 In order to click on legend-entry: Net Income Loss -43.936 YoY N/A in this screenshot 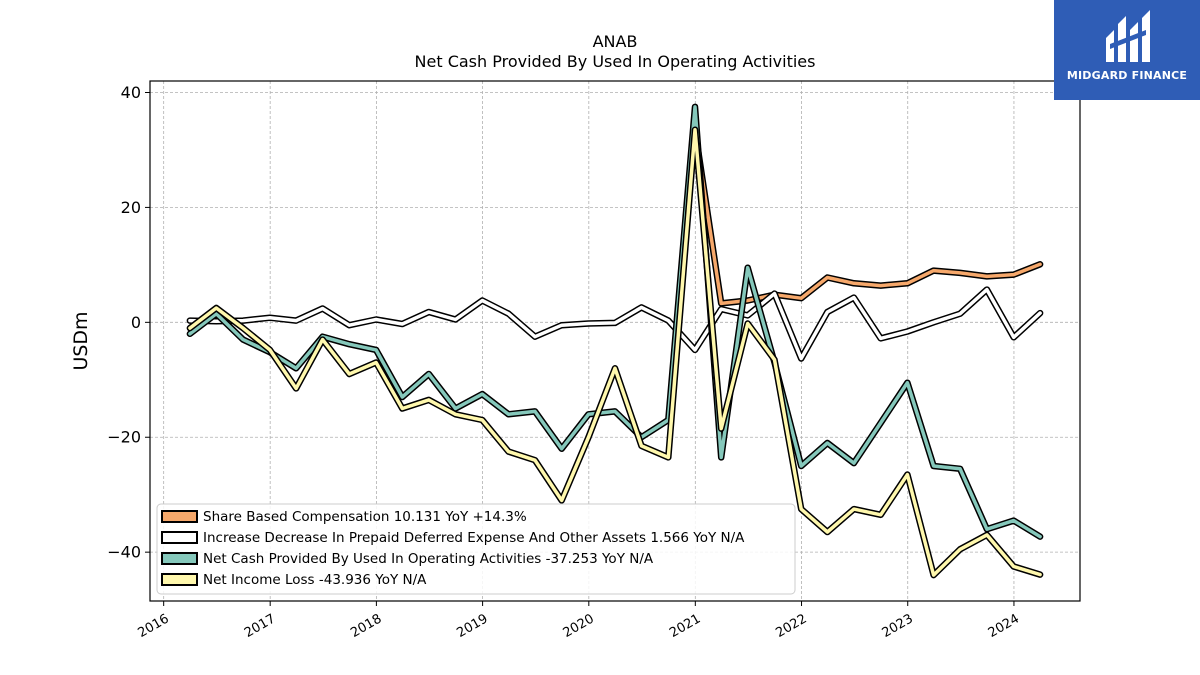, I will do `click(315, 580)`.